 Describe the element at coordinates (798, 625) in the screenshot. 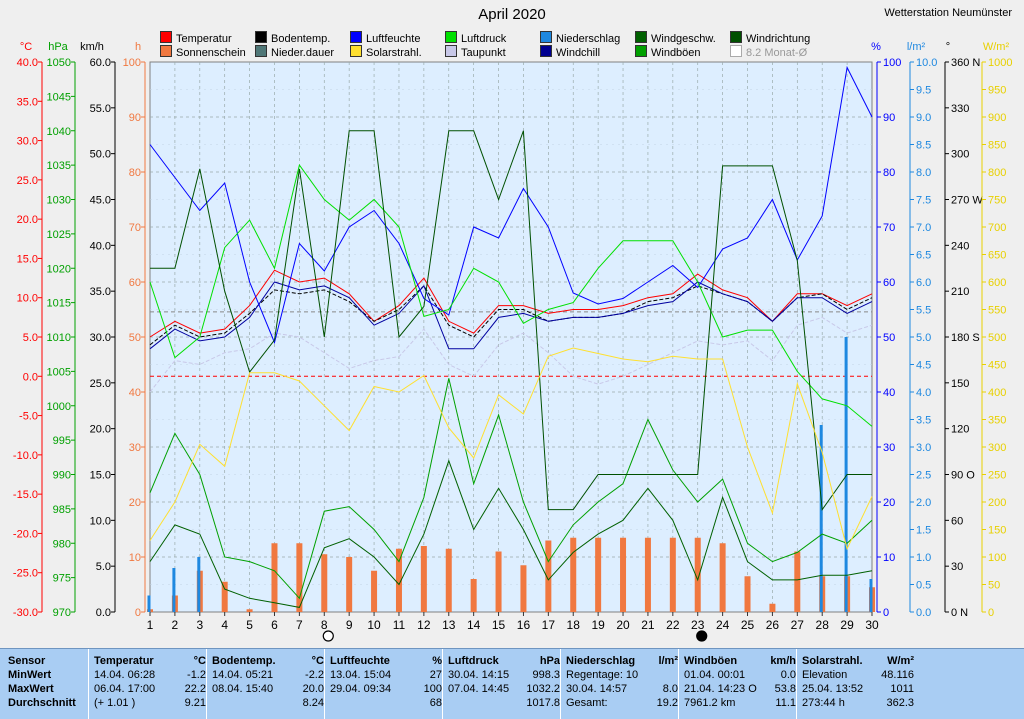

I see `x-tick-label: 27` at that location.